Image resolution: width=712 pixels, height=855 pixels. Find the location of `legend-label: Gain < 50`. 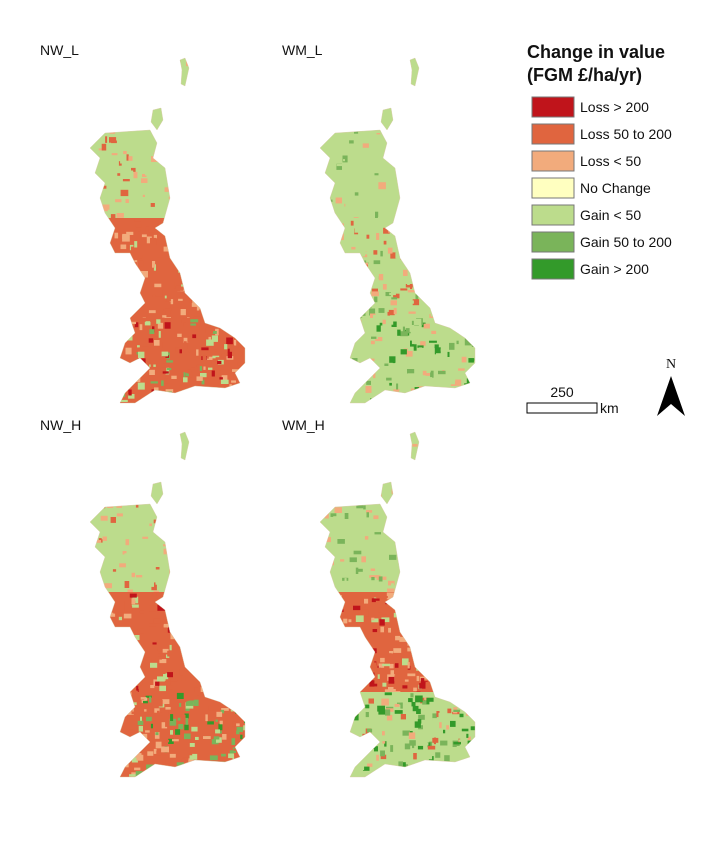

legend-label: Gain < 50 is located at coordinates (610, 215).